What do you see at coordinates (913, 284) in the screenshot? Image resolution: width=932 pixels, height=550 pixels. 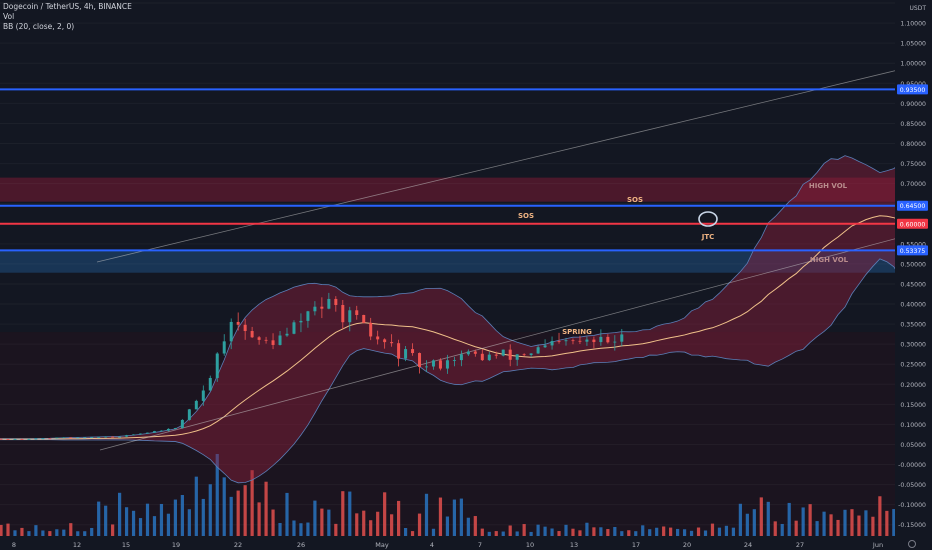 I see `price-tick-label: 0.45000` at bounding box center [913, 284].